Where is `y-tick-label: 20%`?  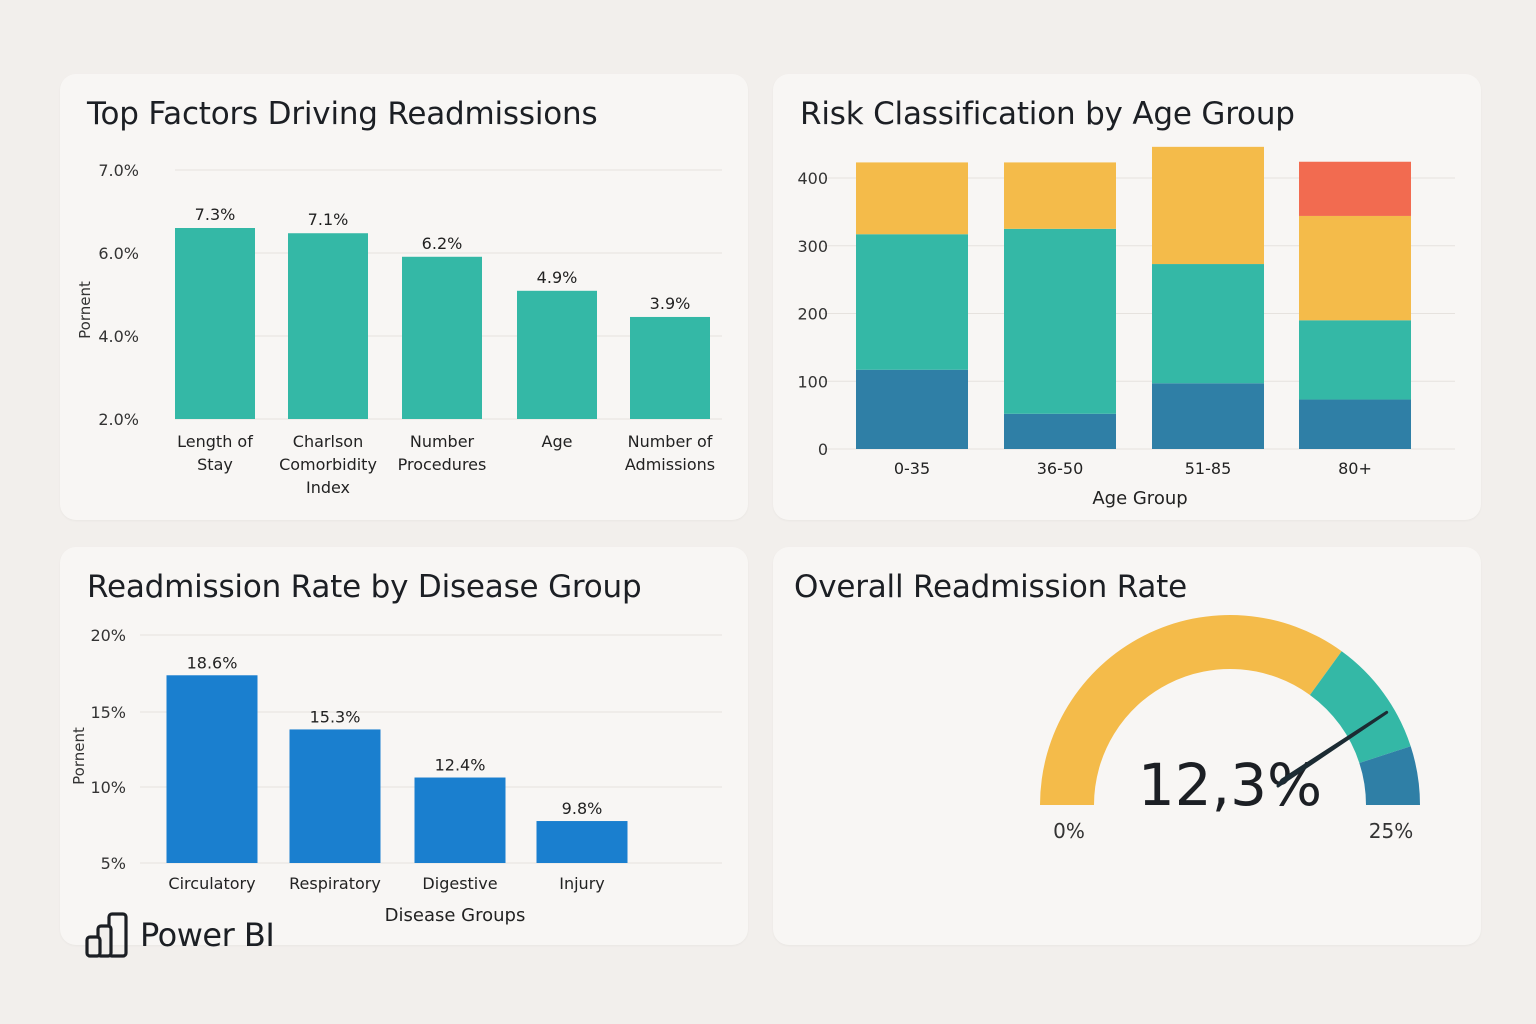 y-tick-label: 20% is located at coordinates (108, 635).